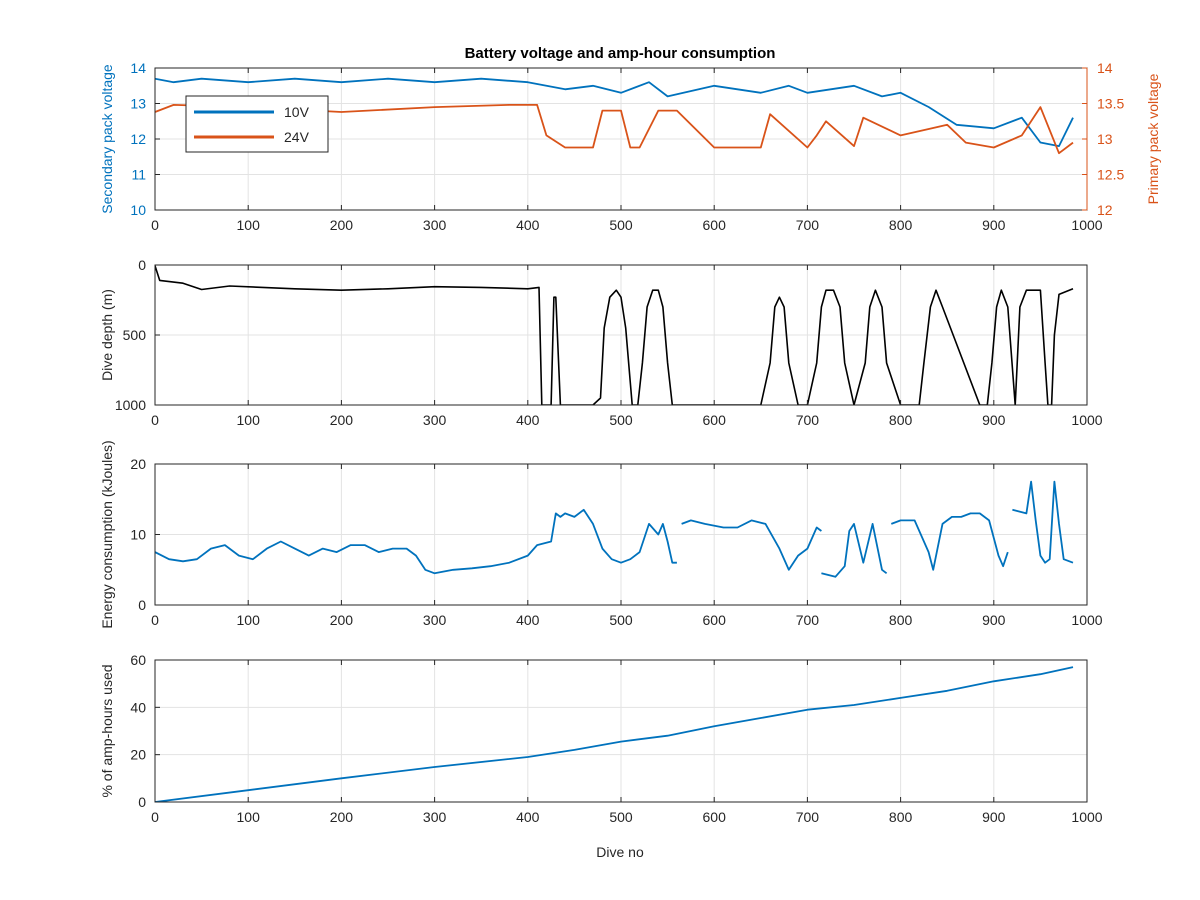 The height and width of the screenshot is (900, 1200). What do you see at coordinates (1110, 175) in the screenshot?
I see `right-y-tick-label: 12.5` at bounding box center [1110, 175].